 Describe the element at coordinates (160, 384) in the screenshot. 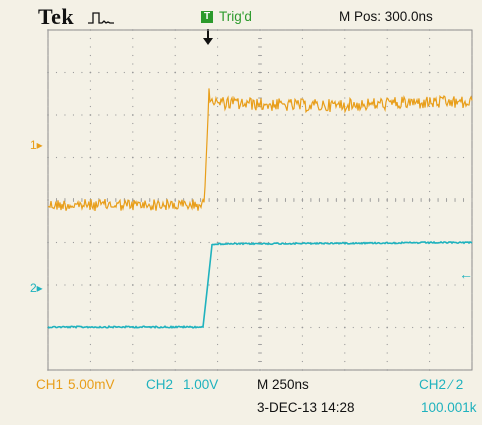

I see `ch2-label: CH2` at that location.